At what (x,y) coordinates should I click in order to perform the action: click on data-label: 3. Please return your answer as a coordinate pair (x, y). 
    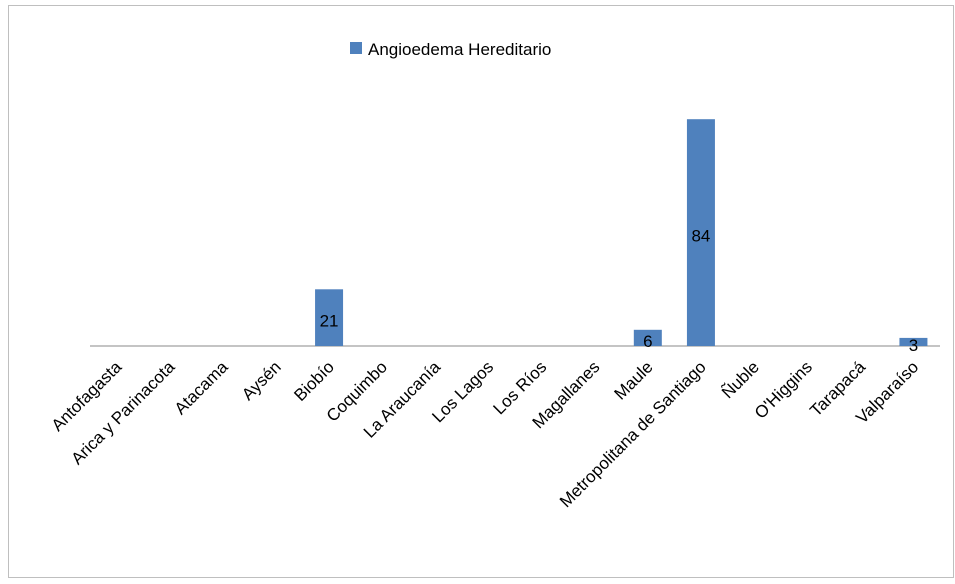
    Looking at the image, I should click on (913, 345).